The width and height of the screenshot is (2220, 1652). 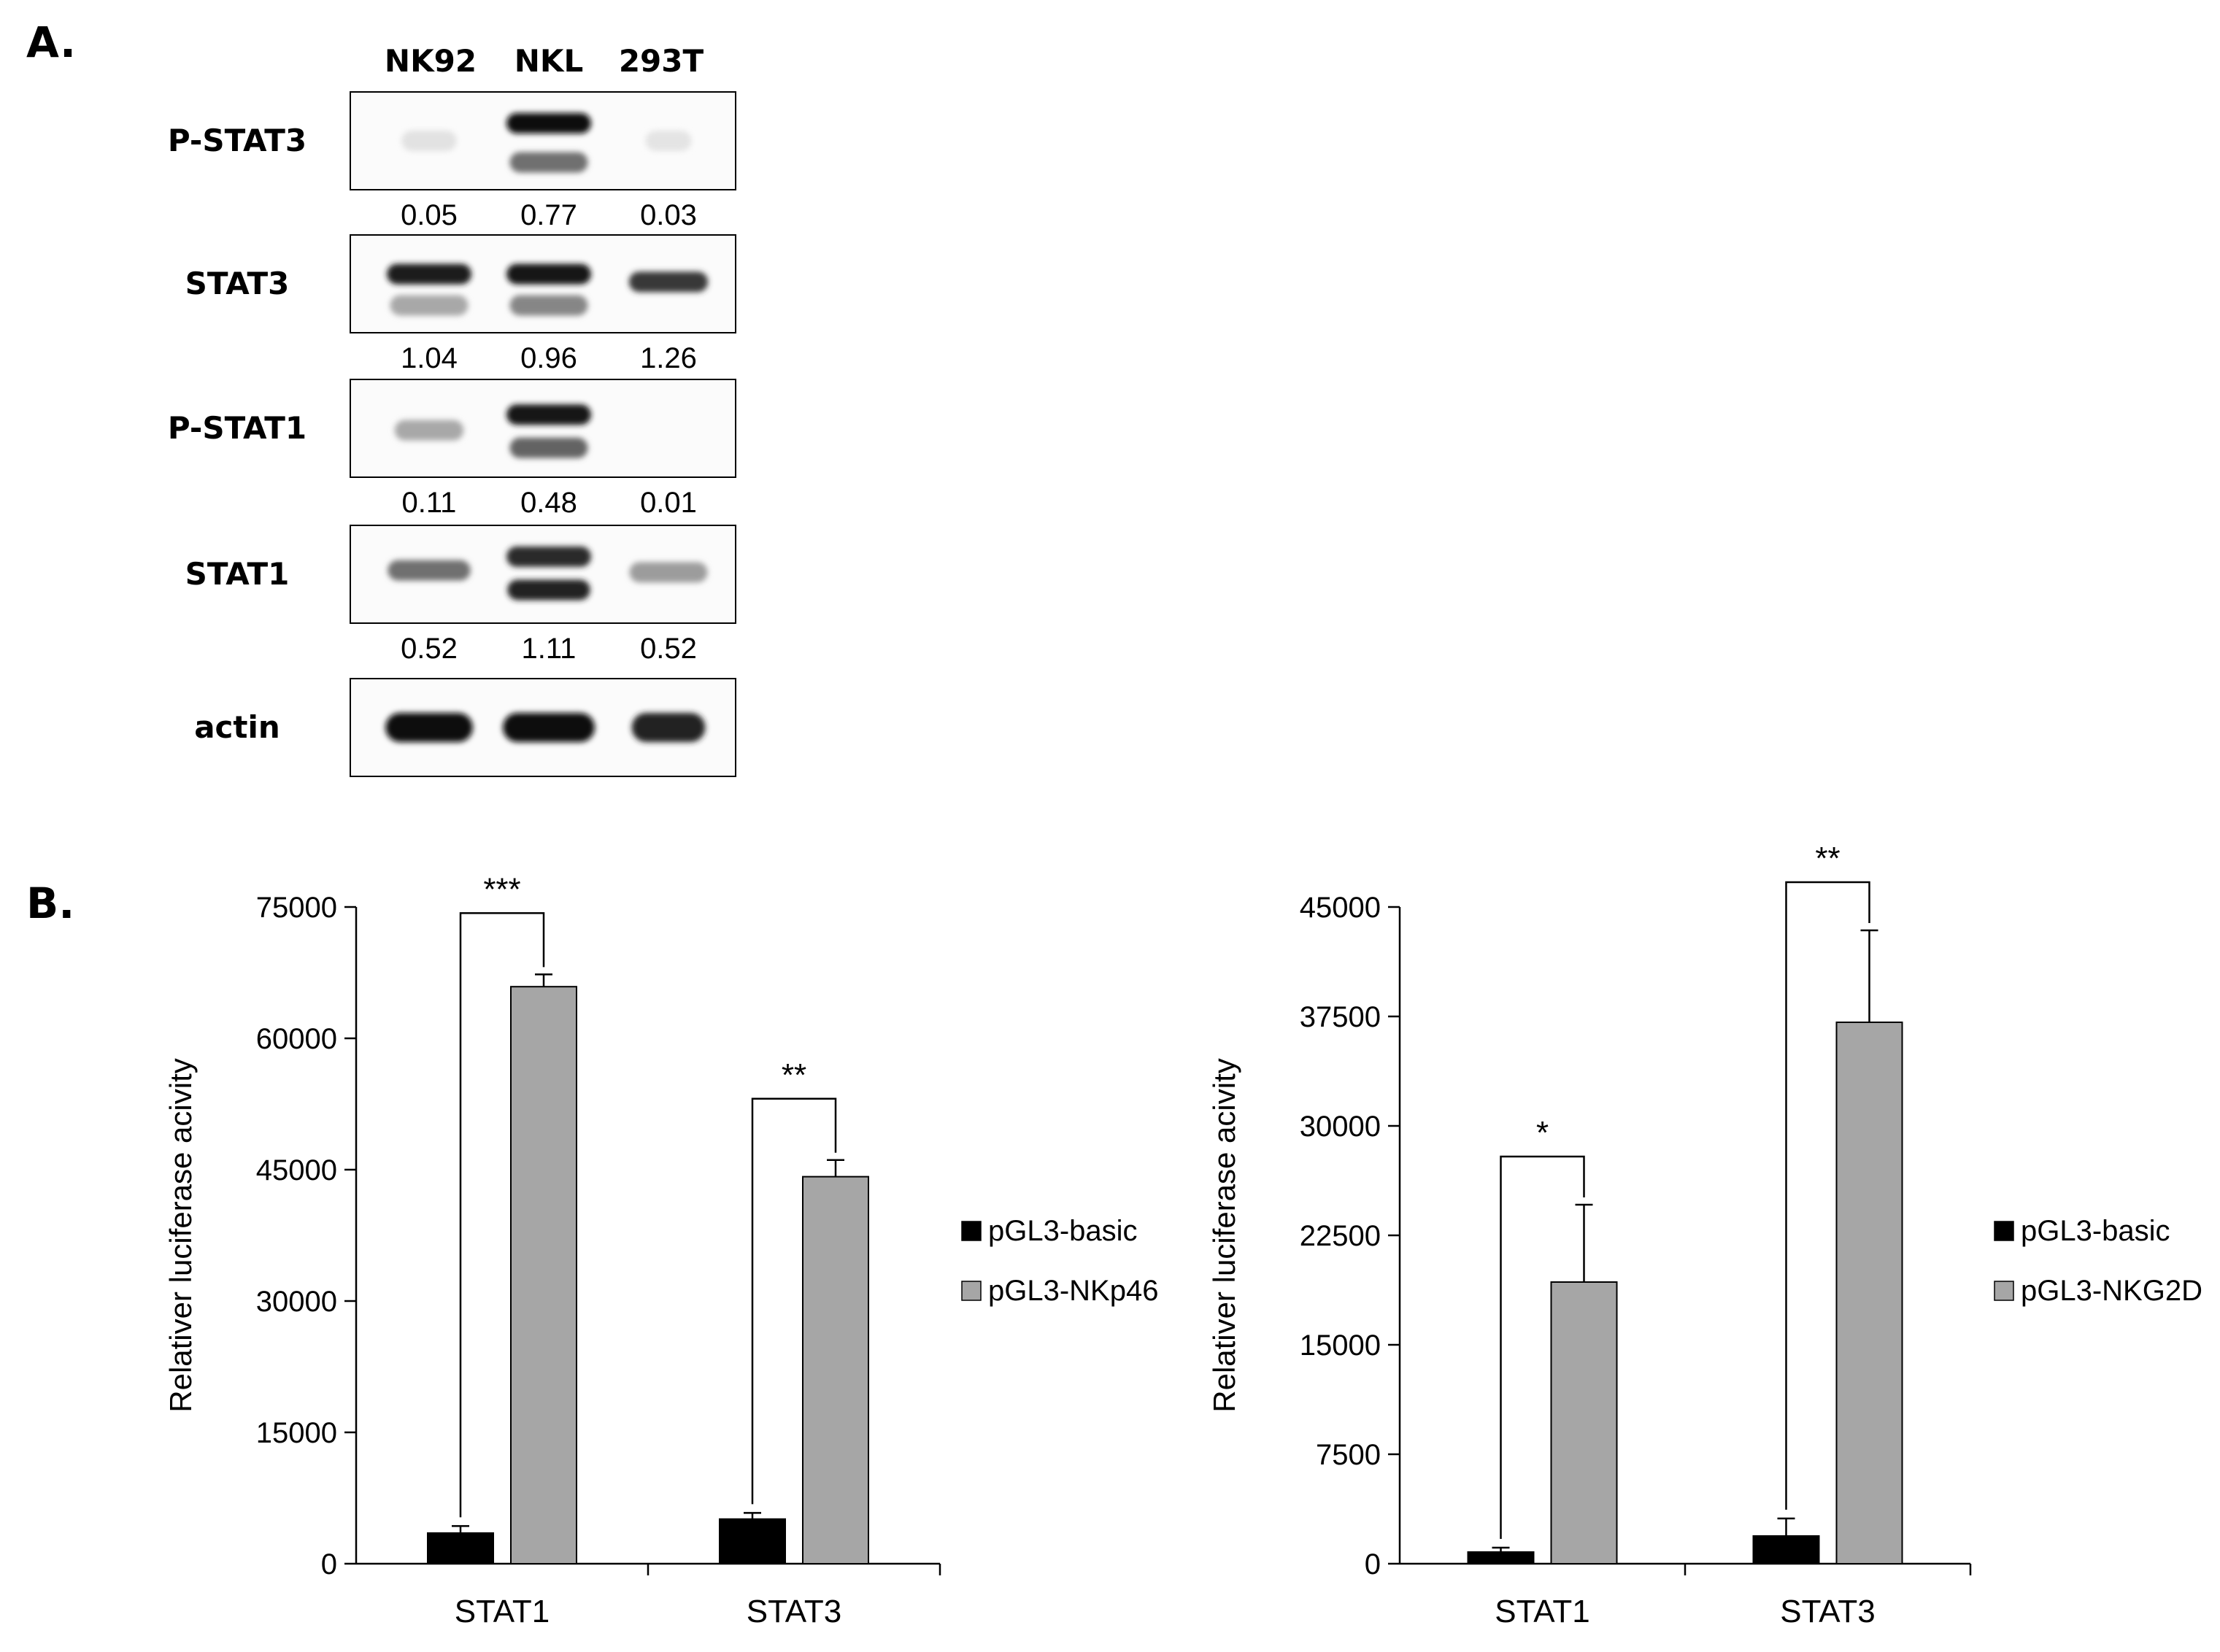 What do you see at coordinates (237, 574) in the screenshot?
I see `blot-label: STAT1` at bounding box center [237, 574].